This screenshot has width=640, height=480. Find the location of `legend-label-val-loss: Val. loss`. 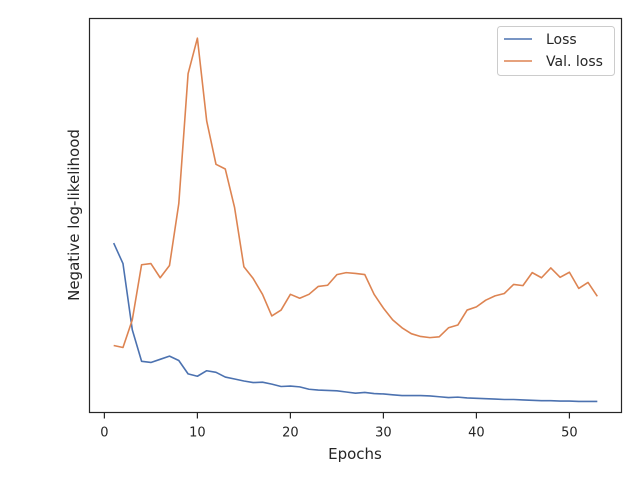

legend-label-val-loss: Val. loss is located at coordinates (574, 62).